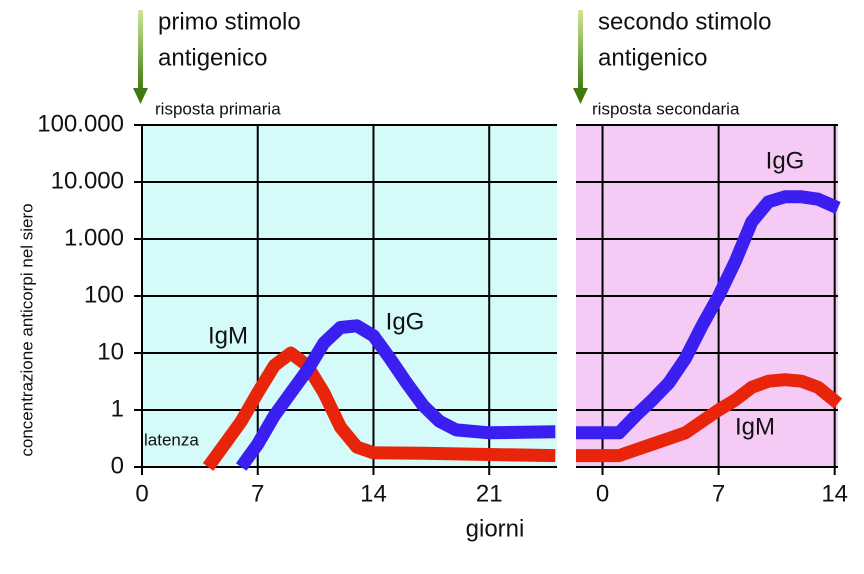  Describe the element at coordinates (117, 465) in the screenshot. I see `y-tick-label: 0` at that location.